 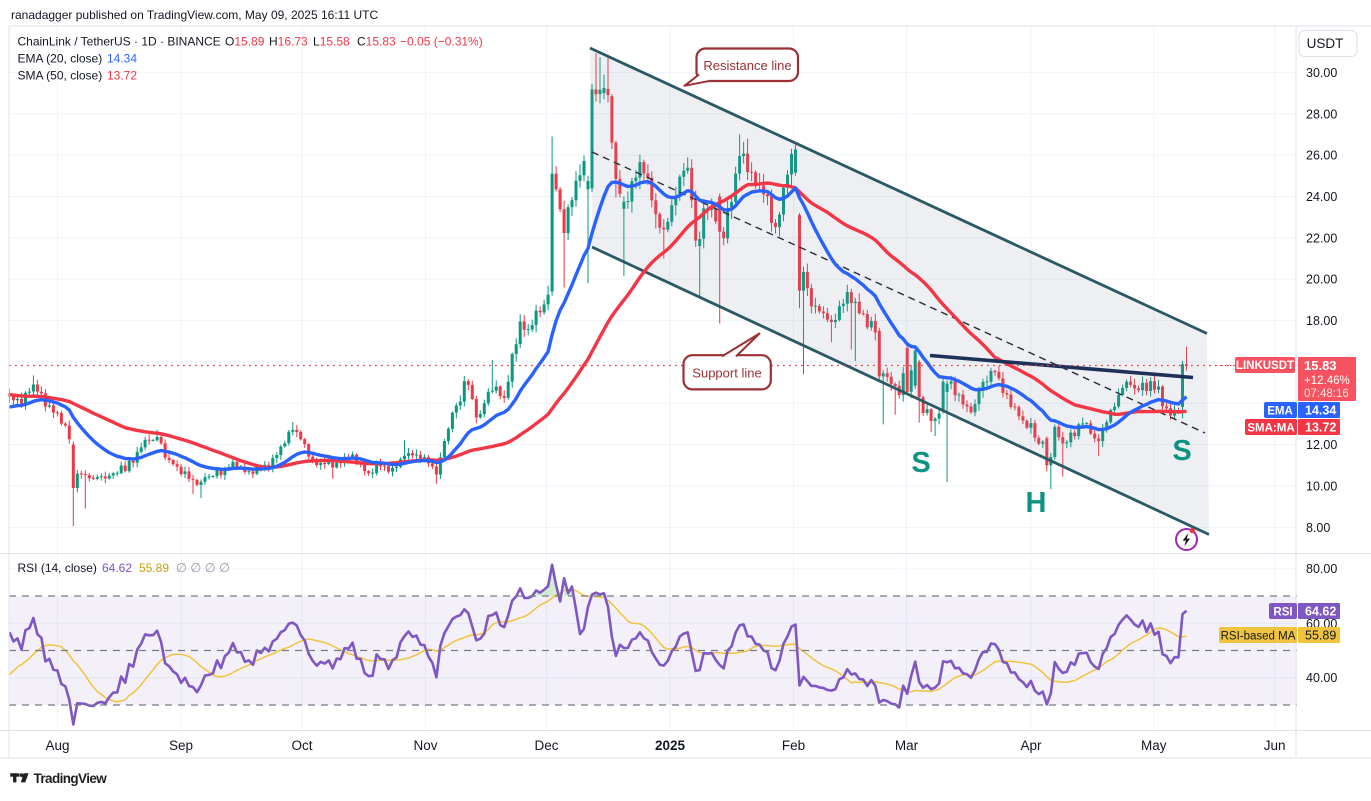 I want to click on svg-text: 12.00, so click(x=1321, y=445).